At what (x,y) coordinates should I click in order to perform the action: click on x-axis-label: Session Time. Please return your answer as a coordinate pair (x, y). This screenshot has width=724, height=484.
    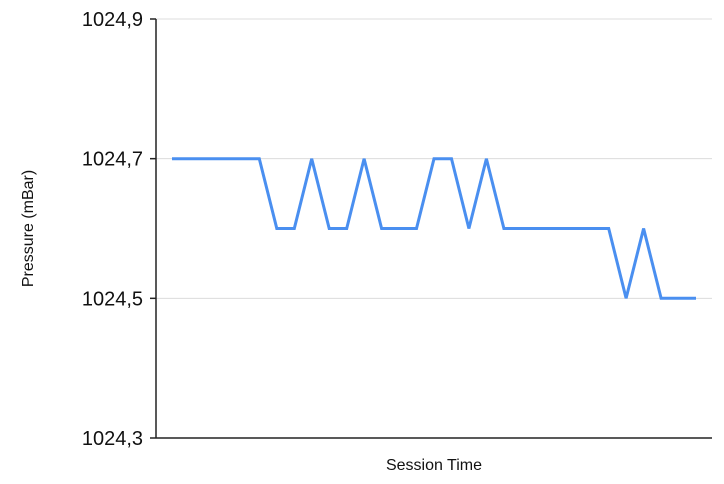
    Looking at the image, I should click on (434, 465).